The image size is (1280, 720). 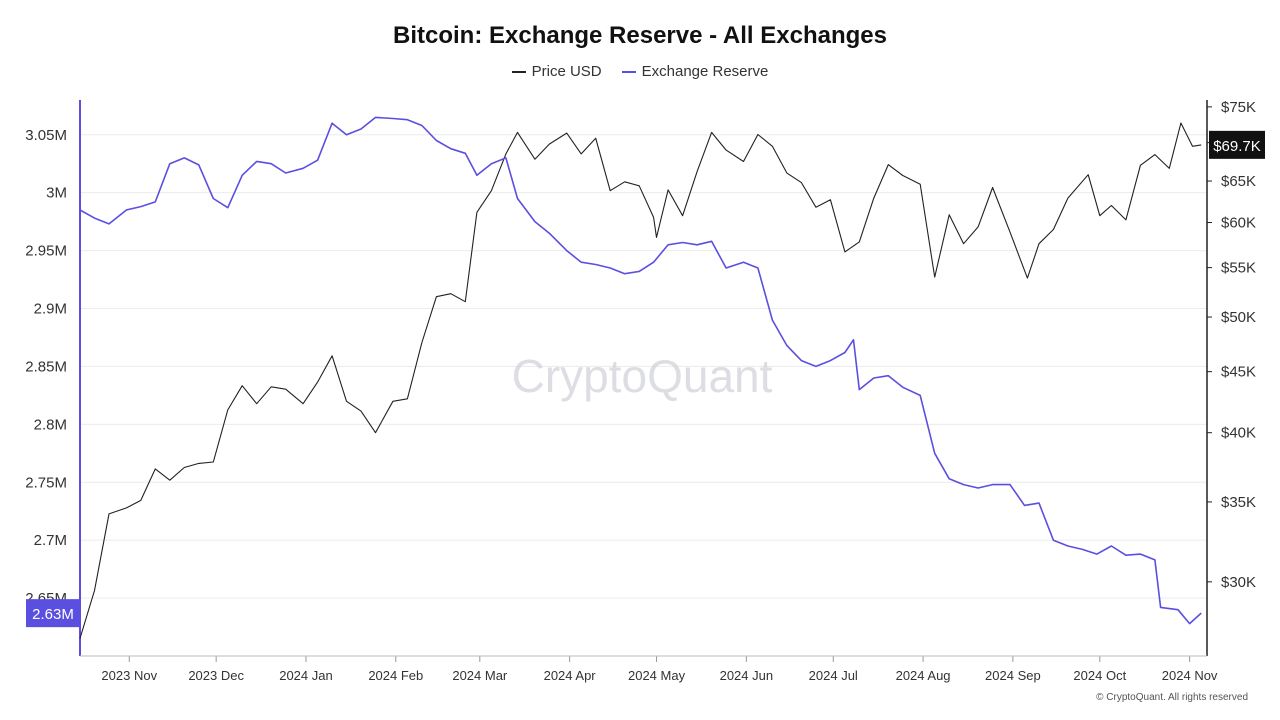 I want to click on x-axis-tick-label: 2024 May, so click(x=657, y=675).